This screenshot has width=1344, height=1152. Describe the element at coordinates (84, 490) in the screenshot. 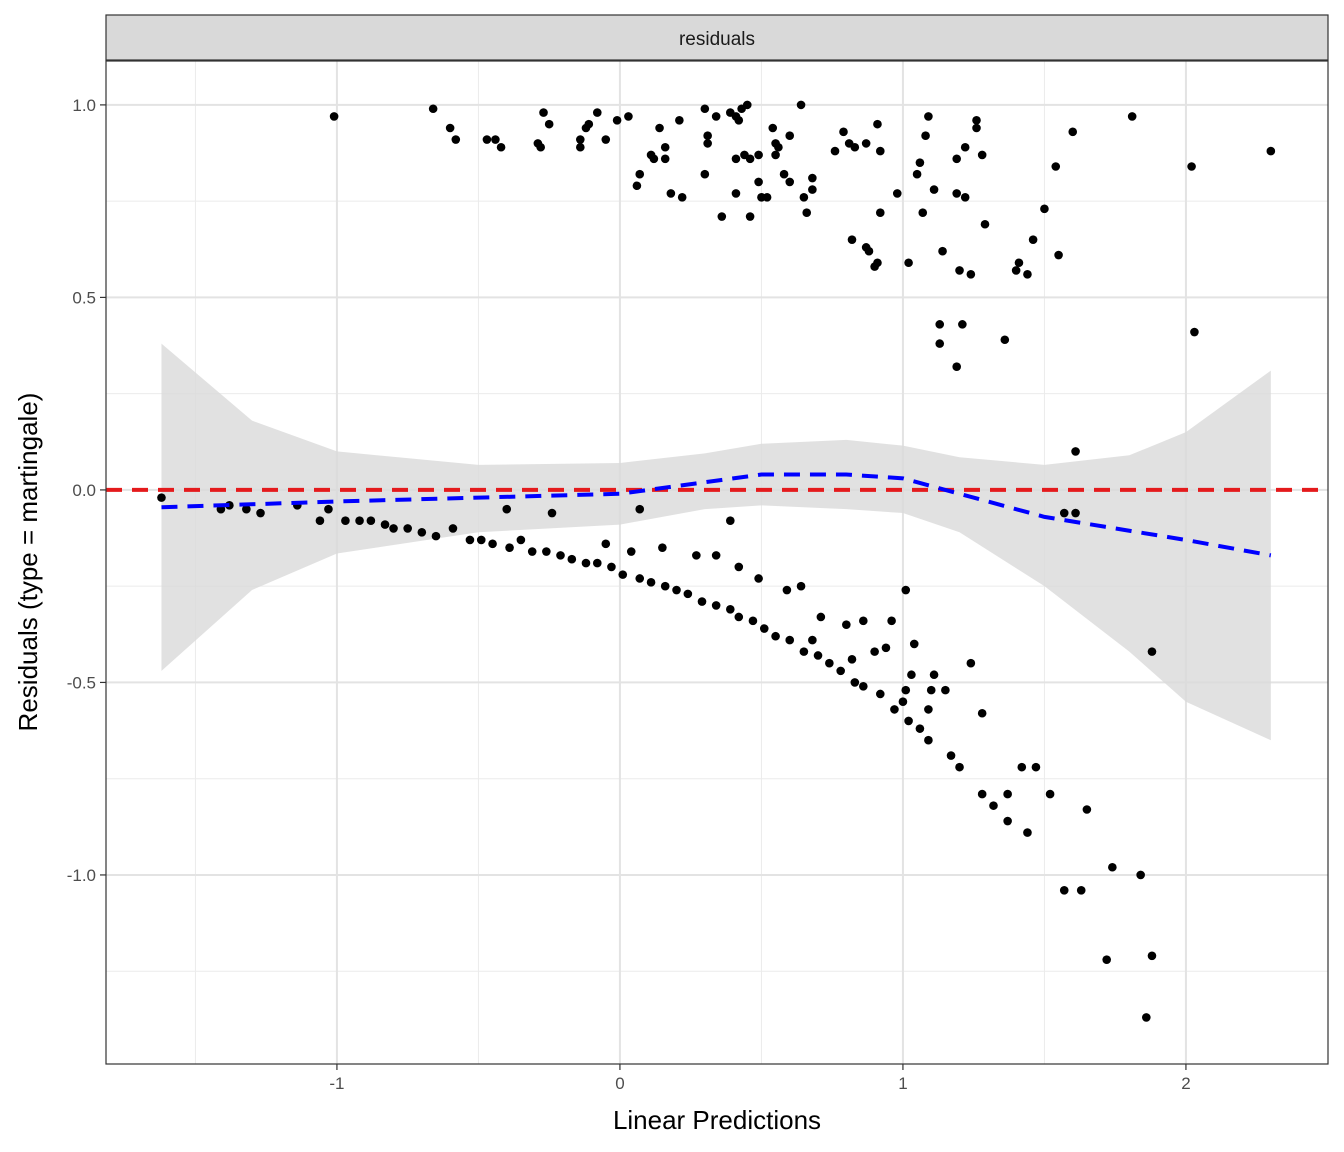

I see `y-tick-label: 0.0` at that location.